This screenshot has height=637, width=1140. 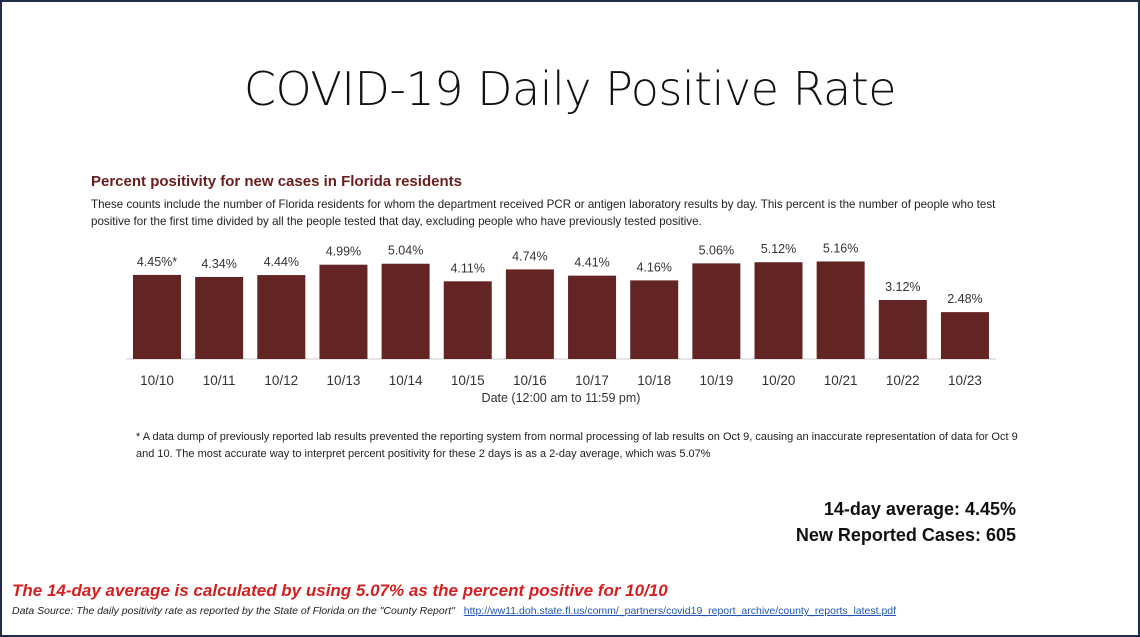 I want to click on x-tick-label: 10/12, so click(x=281, y=380).